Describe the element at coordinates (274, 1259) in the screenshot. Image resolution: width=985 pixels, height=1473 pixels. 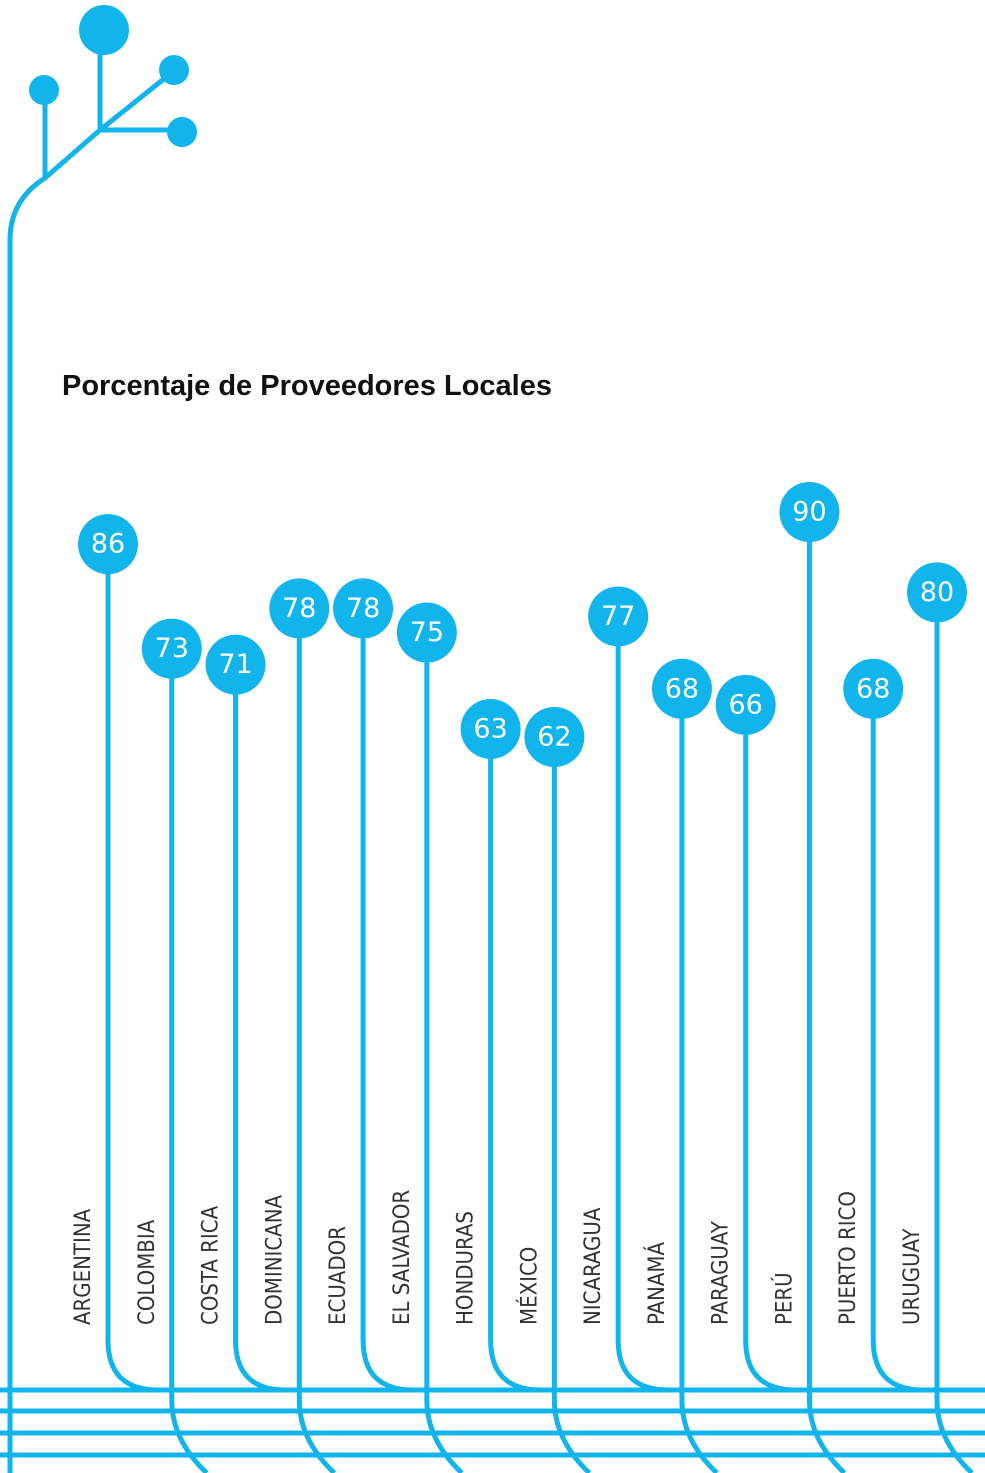
I see `category-label: DOMINICANA` at that location.